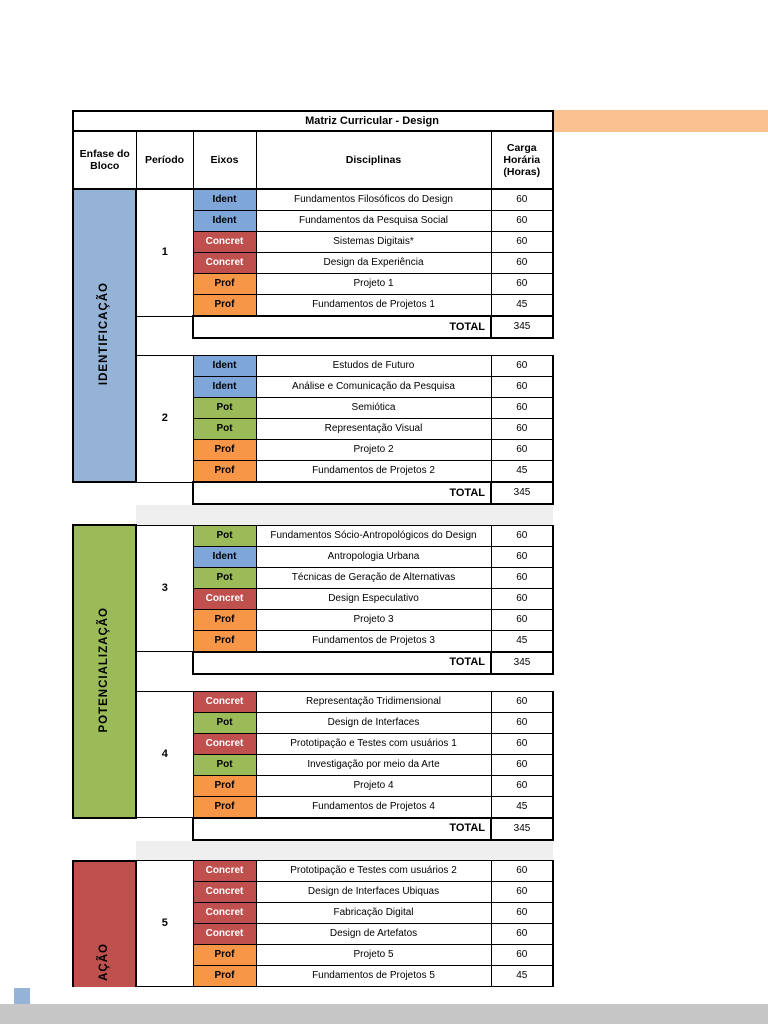 The height and width of the screenshot is (1024, 768). I want to click on discipline-cell: Fundamentos de Projetos 2, so click(373, 471).